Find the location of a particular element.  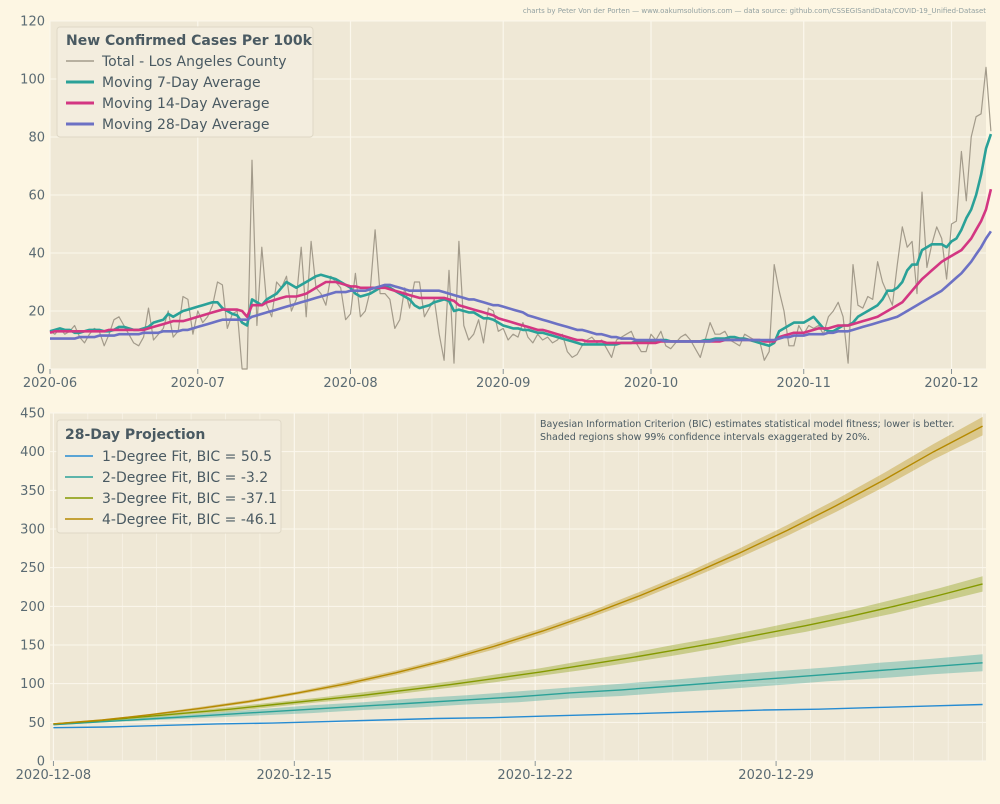

top-x-tick-label: 2020-12 is located at coordinates (951, 383).